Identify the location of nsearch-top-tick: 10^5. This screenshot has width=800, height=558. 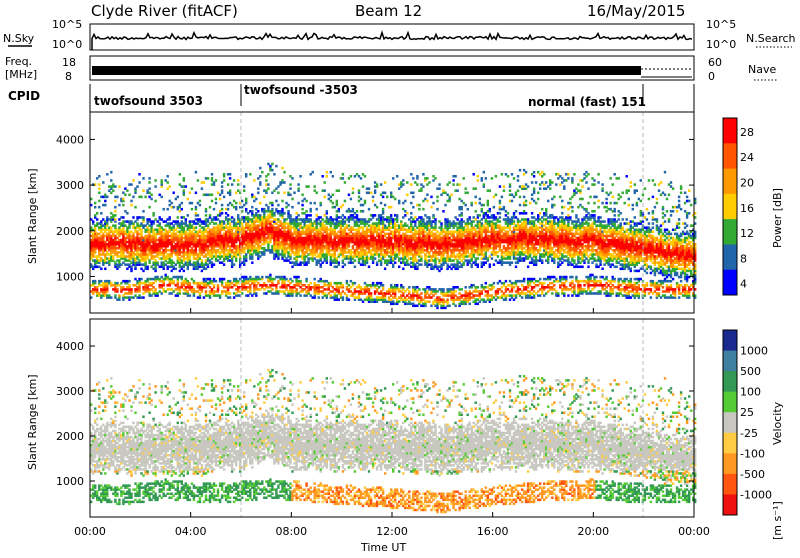
(721, 24).